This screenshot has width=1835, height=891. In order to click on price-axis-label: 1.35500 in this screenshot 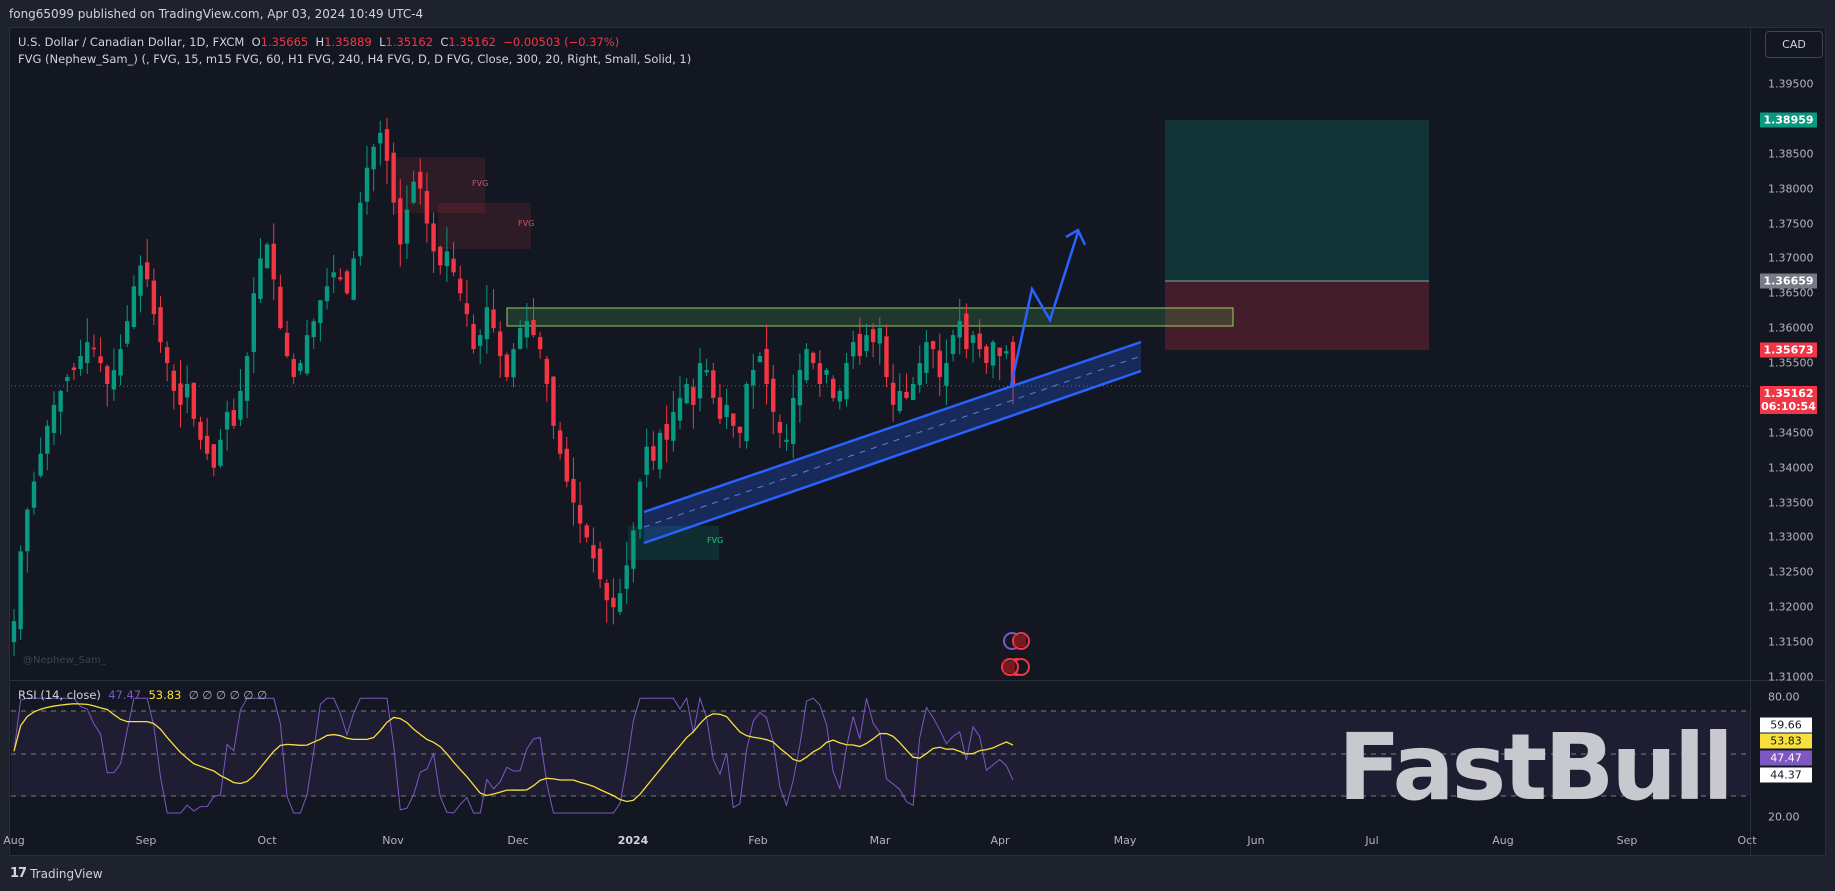, I will do `click(1791, 363)`.